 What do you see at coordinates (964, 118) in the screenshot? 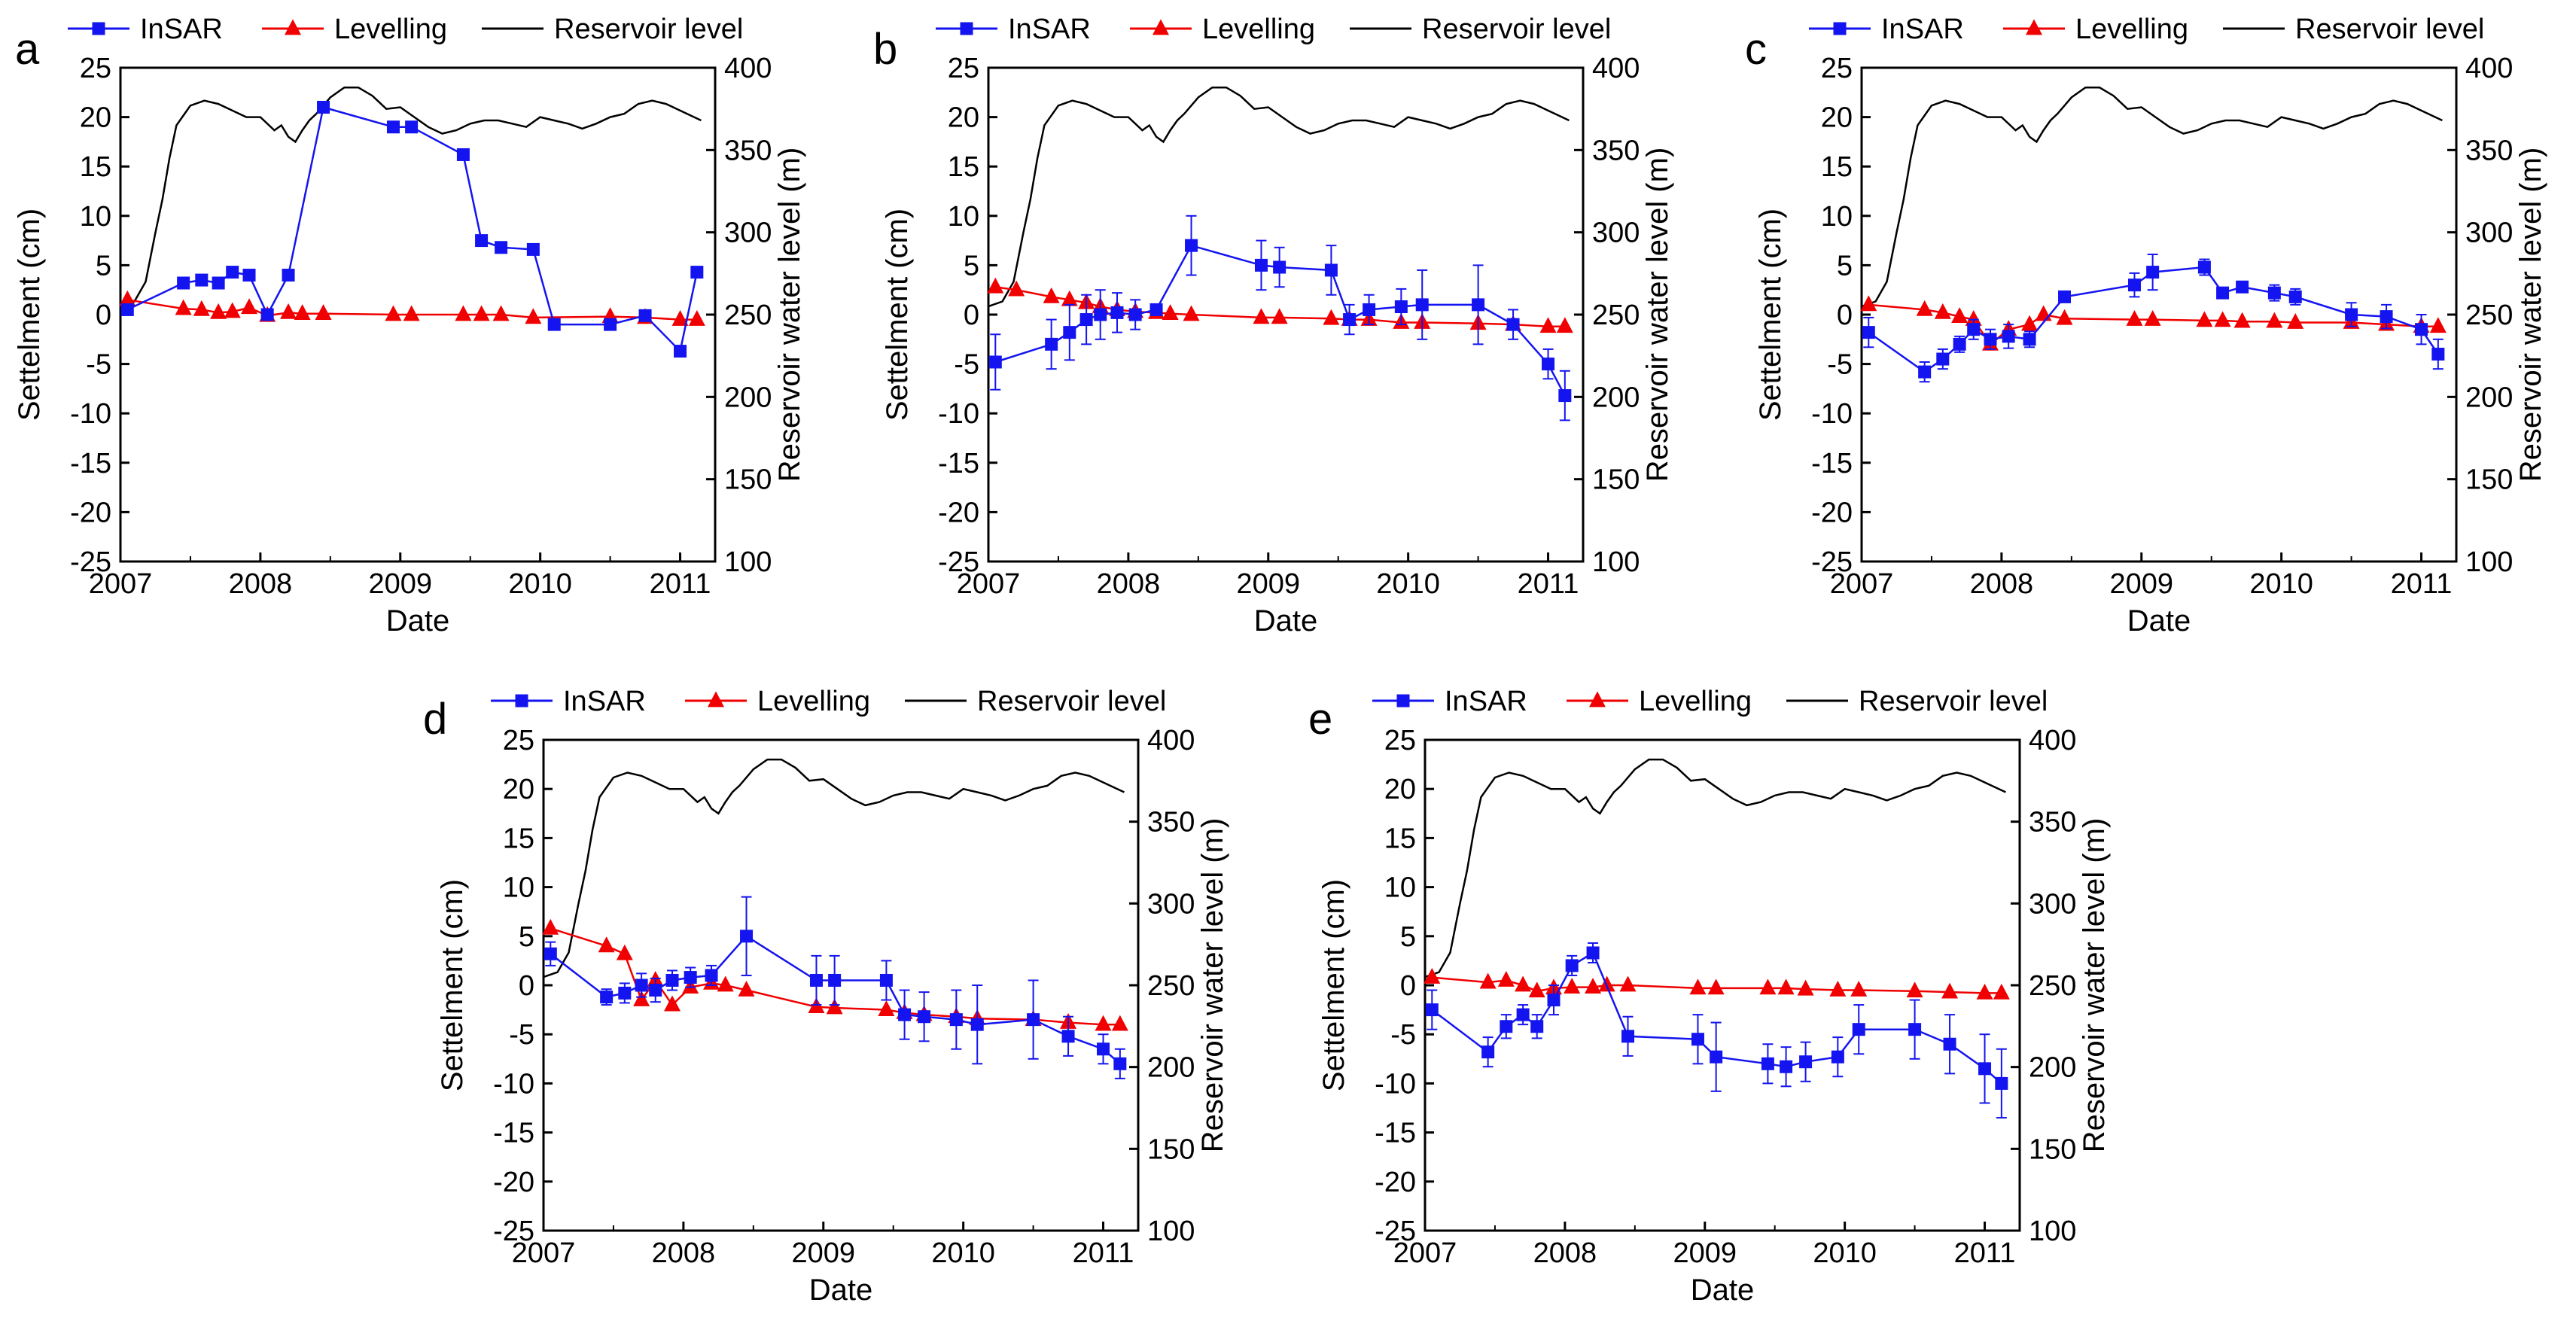
I see `y-tick-label: 20` at bounding box center [964, 118].